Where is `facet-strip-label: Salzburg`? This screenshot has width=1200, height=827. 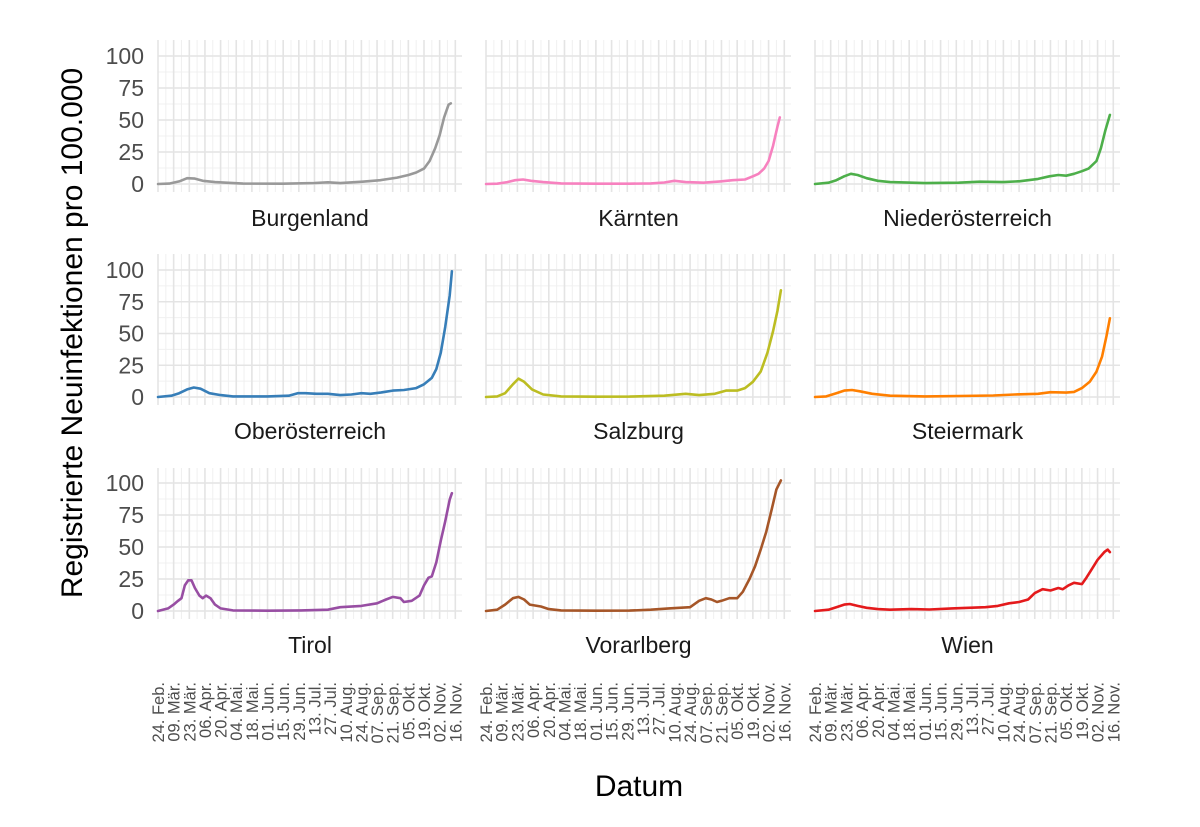
facet-strip-label: Salzburg is located at coordinates (638, 431).